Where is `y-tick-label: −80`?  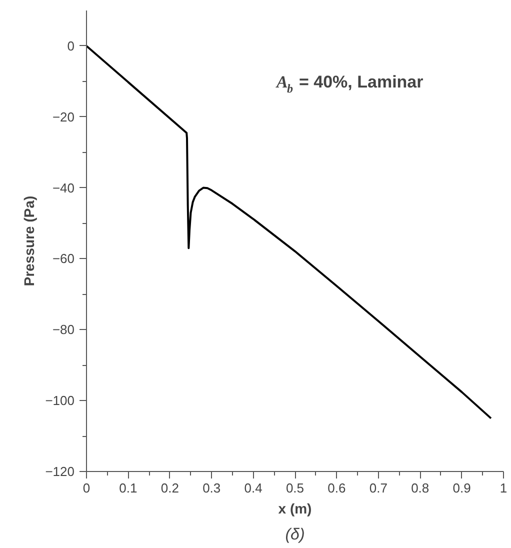 y-tick-label: −80 is located at coordinates (63, 330).